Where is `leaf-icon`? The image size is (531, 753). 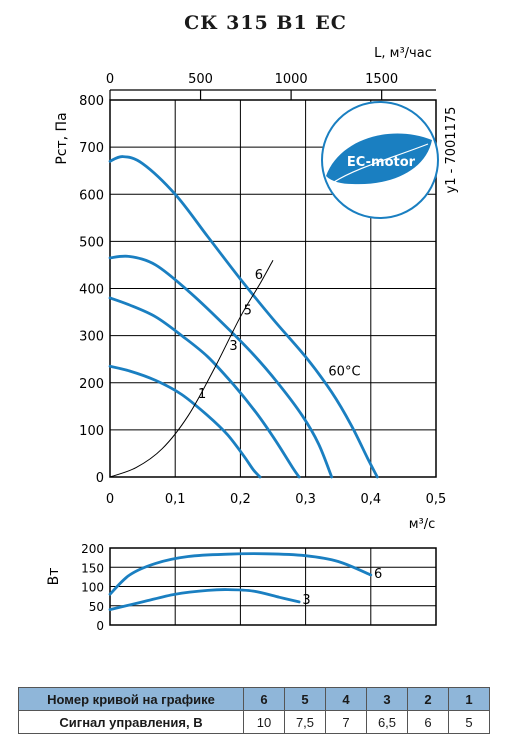
leaf-icon is located at coordinates (379, 159).